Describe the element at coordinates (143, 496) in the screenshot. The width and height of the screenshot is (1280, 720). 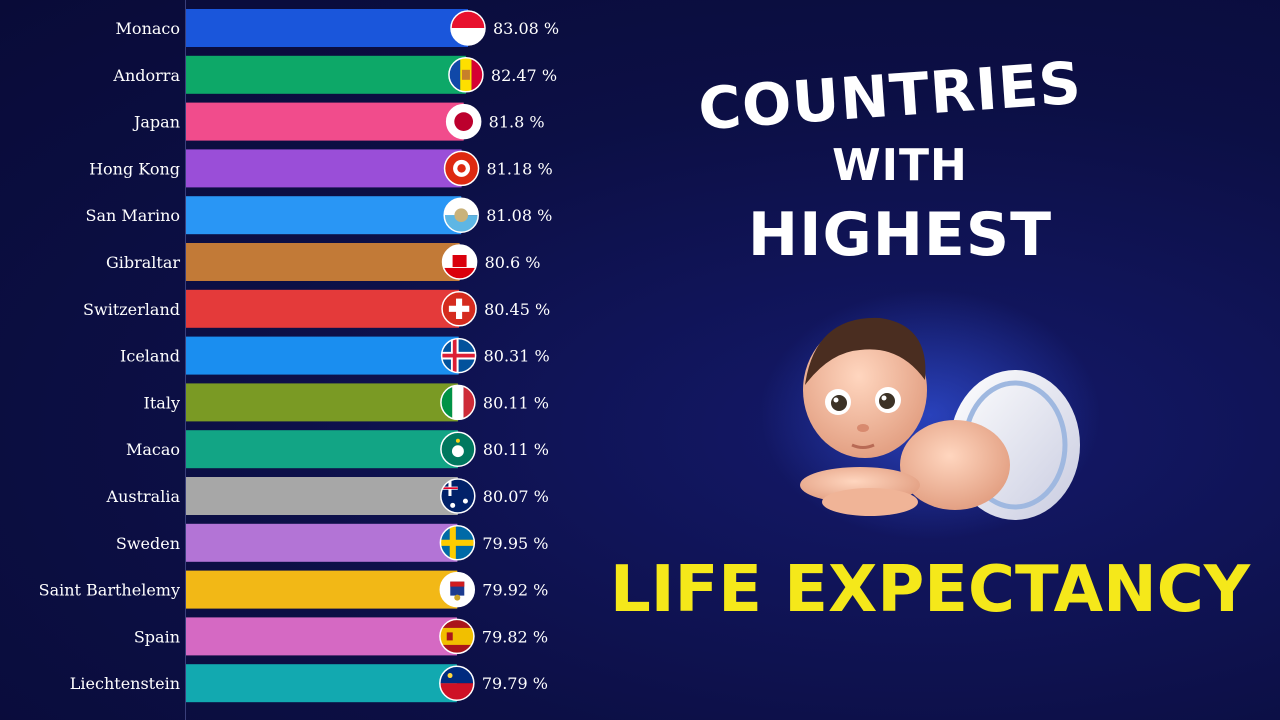
I see `category-label-australia: Australia` at that location.